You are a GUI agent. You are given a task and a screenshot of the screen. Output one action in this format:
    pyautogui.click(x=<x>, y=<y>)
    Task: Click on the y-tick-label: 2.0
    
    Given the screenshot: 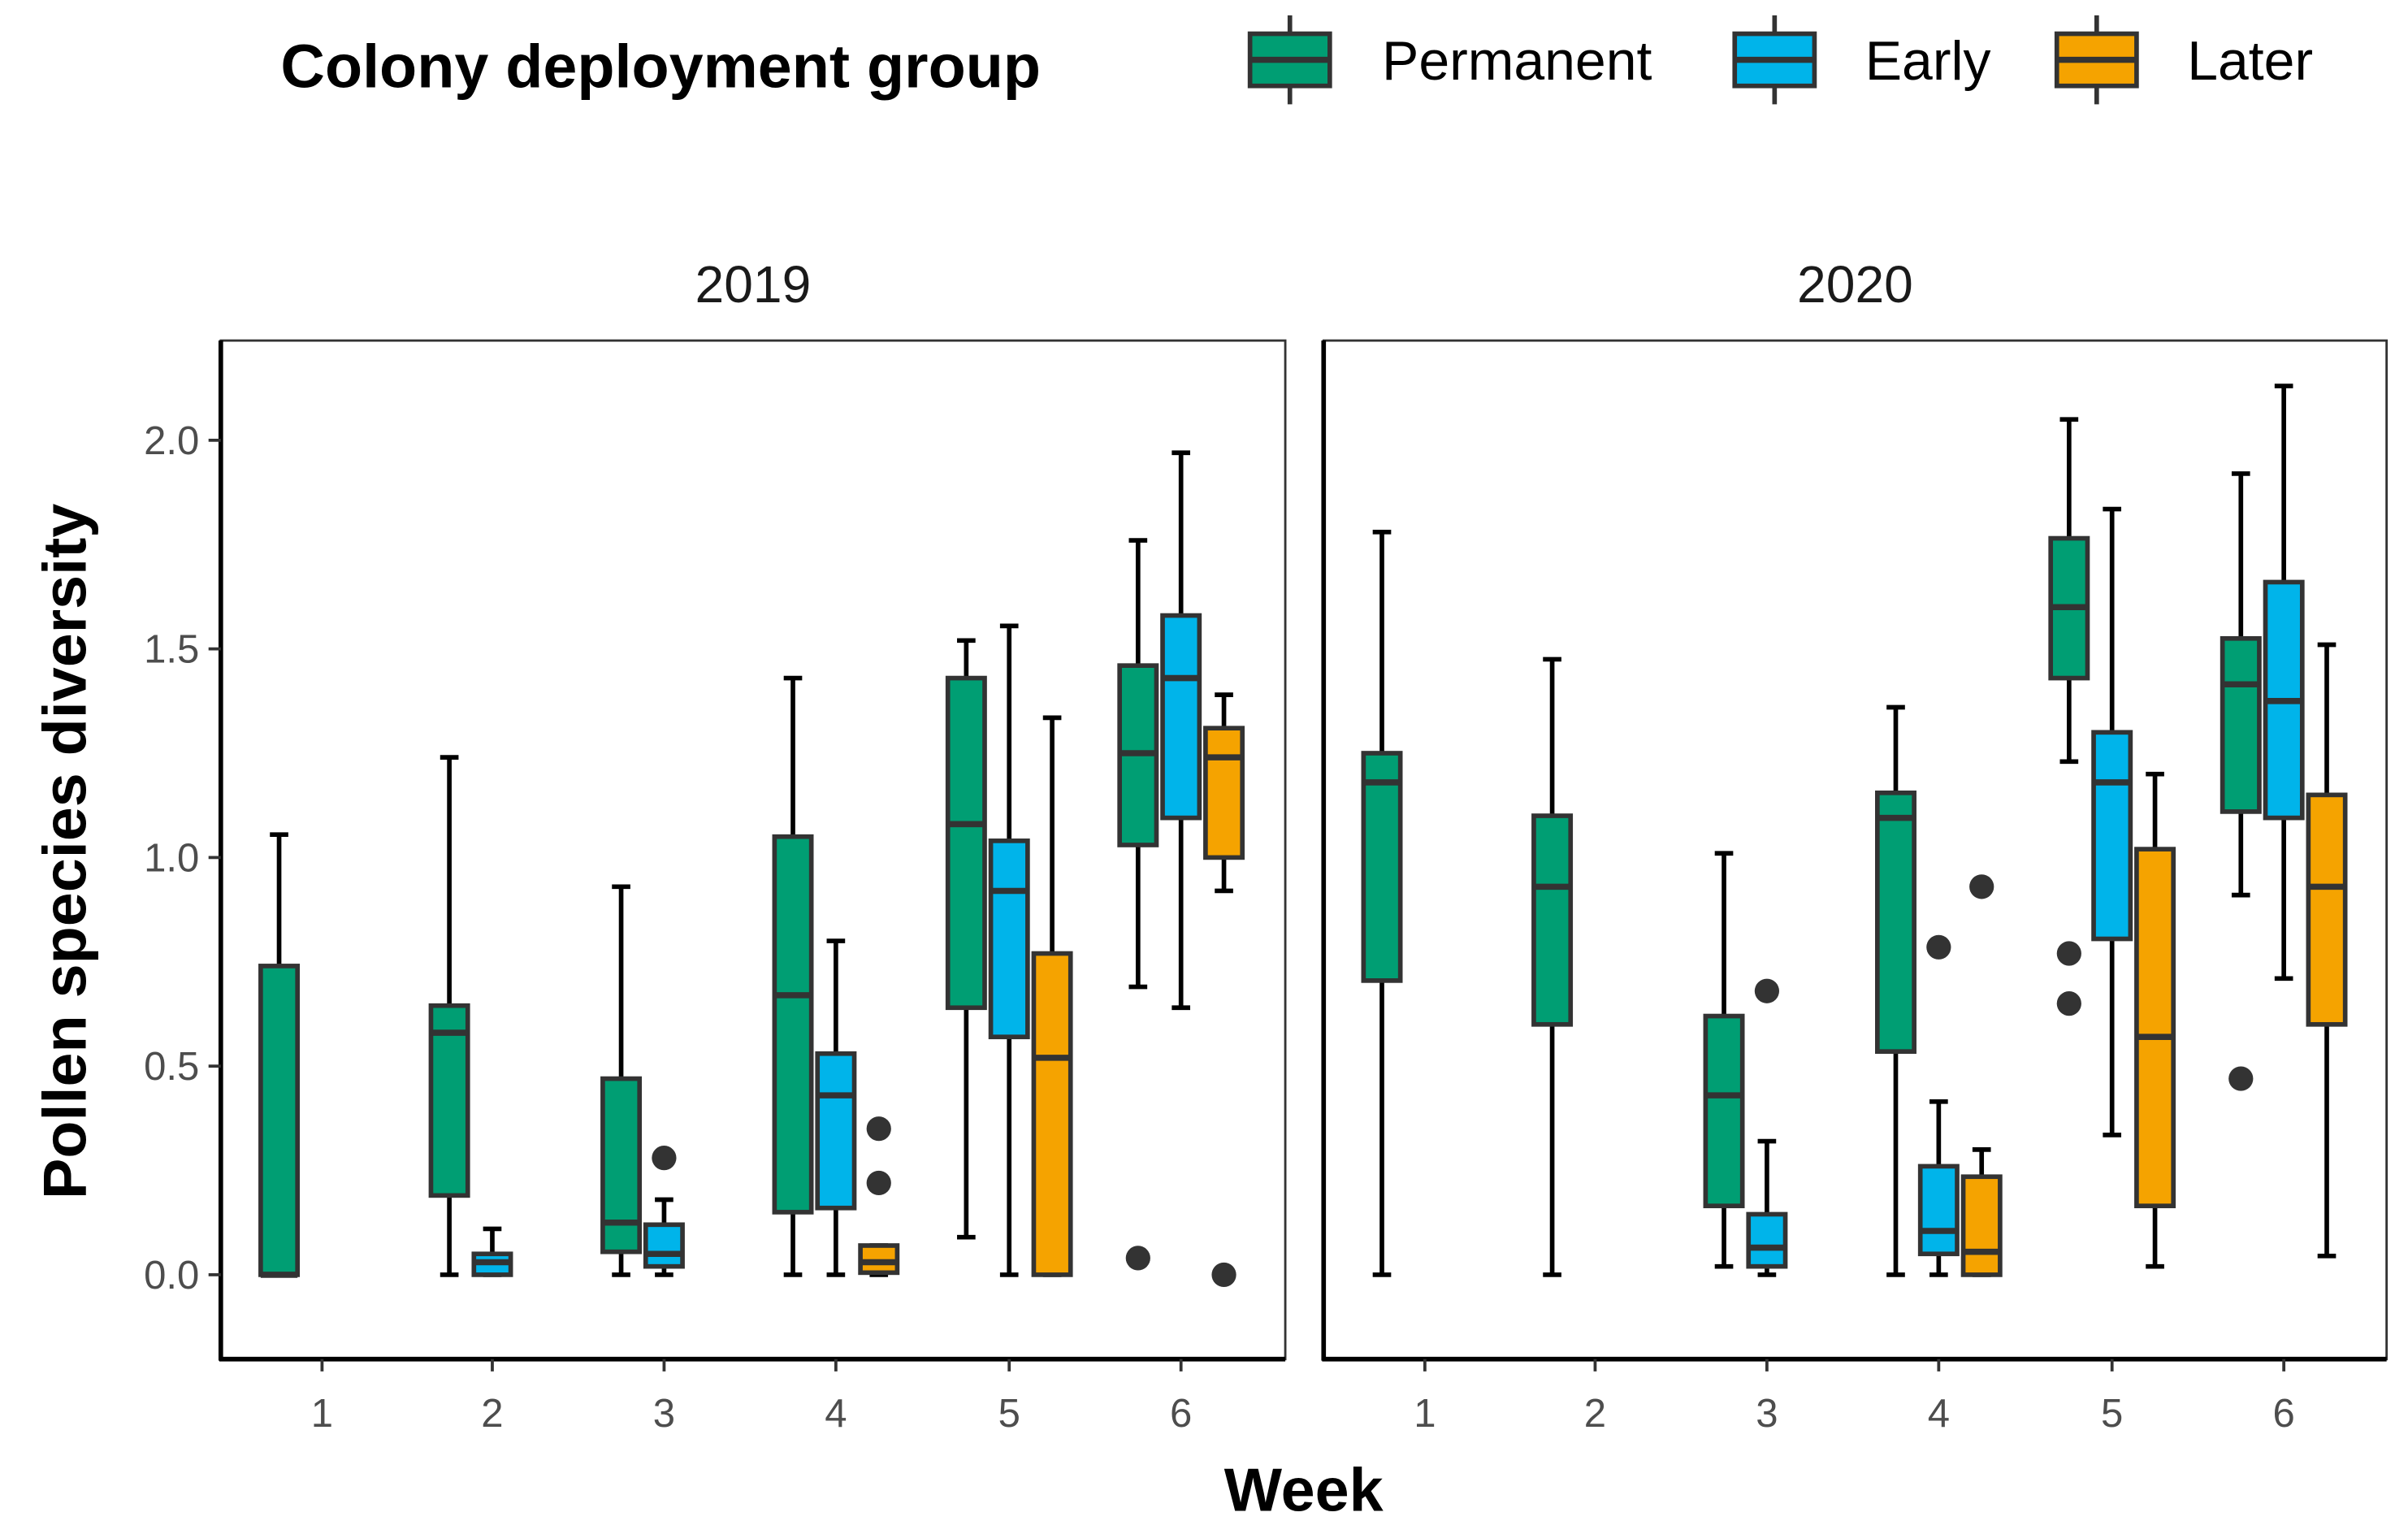 What is the action you would take?
    pyautogui.click(x=171, y=441)
    